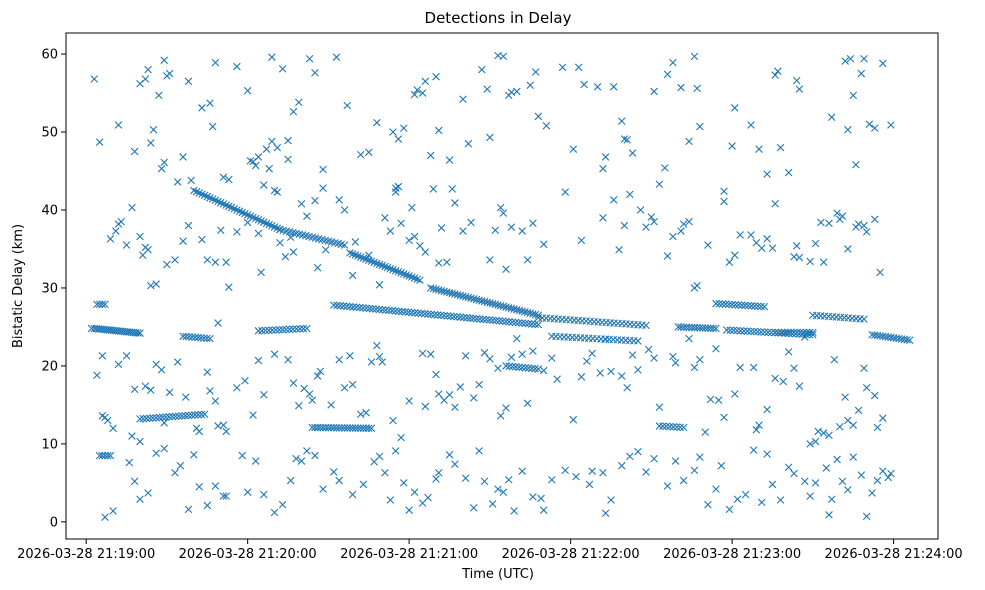  What do you see at coordinates (18, 286) in the screenshot?
I see `y-axis-title: Bistatic Delay (km)` at bounding box center [18, 286].